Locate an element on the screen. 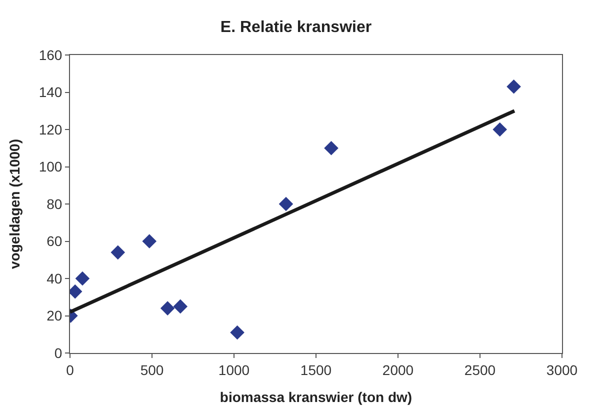  y-tick-label: 20 is located at coordinates (54, 316).